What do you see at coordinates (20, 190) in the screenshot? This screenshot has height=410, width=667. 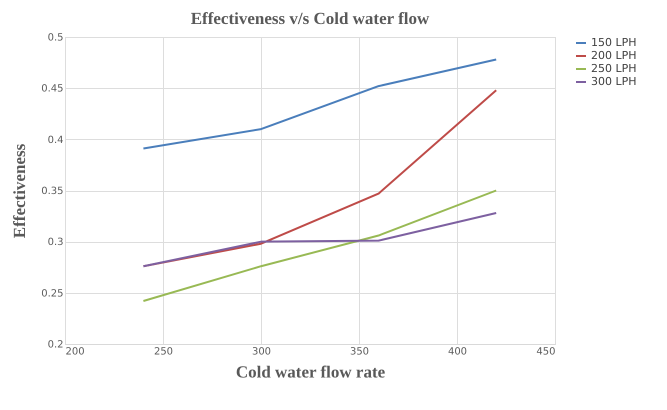 I see `y-axis-title: Effectiveness` at bounding box center [20, 190].